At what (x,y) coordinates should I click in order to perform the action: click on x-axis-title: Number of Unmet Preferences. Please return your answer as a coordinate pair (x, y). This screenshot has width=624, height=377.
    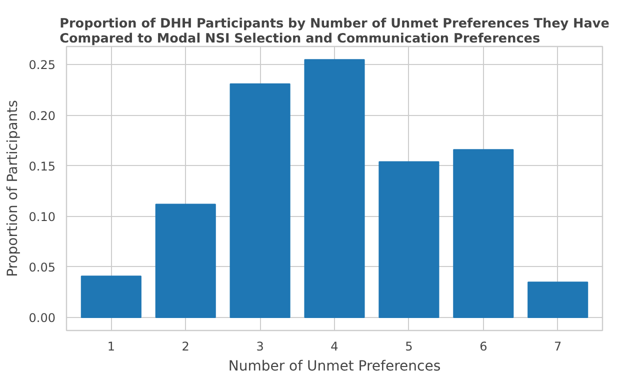
    Looking at the image, I should click on (334, 366).